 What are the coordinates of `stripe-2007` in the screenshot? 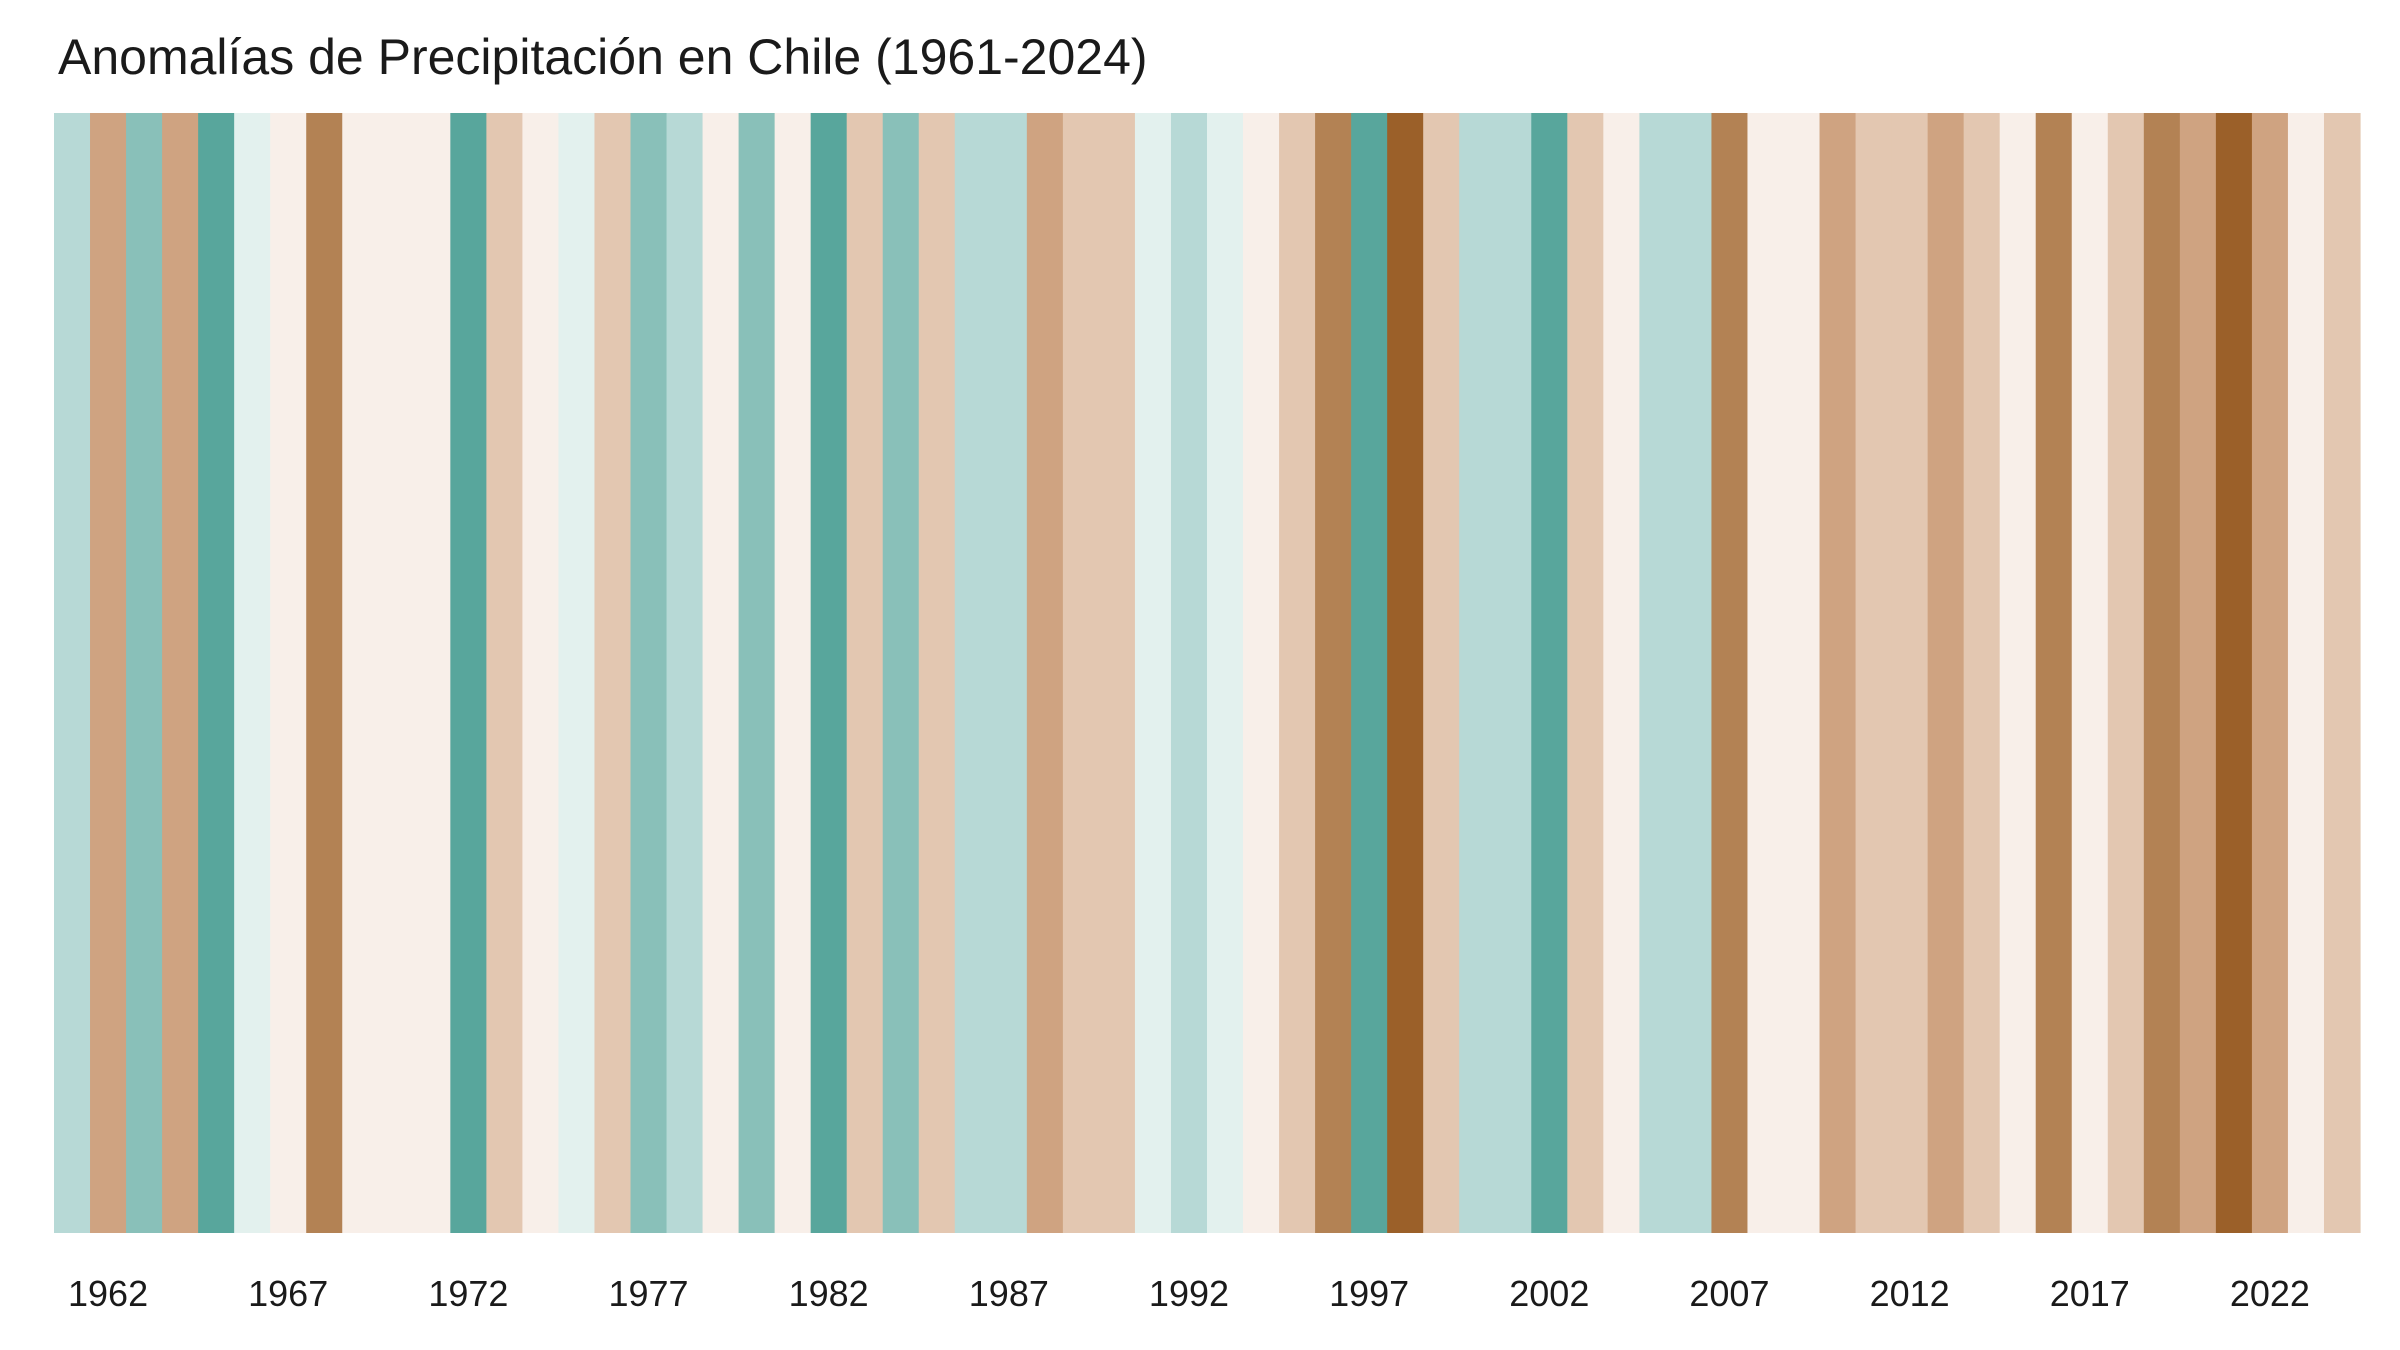 It's located at (1730, 673).